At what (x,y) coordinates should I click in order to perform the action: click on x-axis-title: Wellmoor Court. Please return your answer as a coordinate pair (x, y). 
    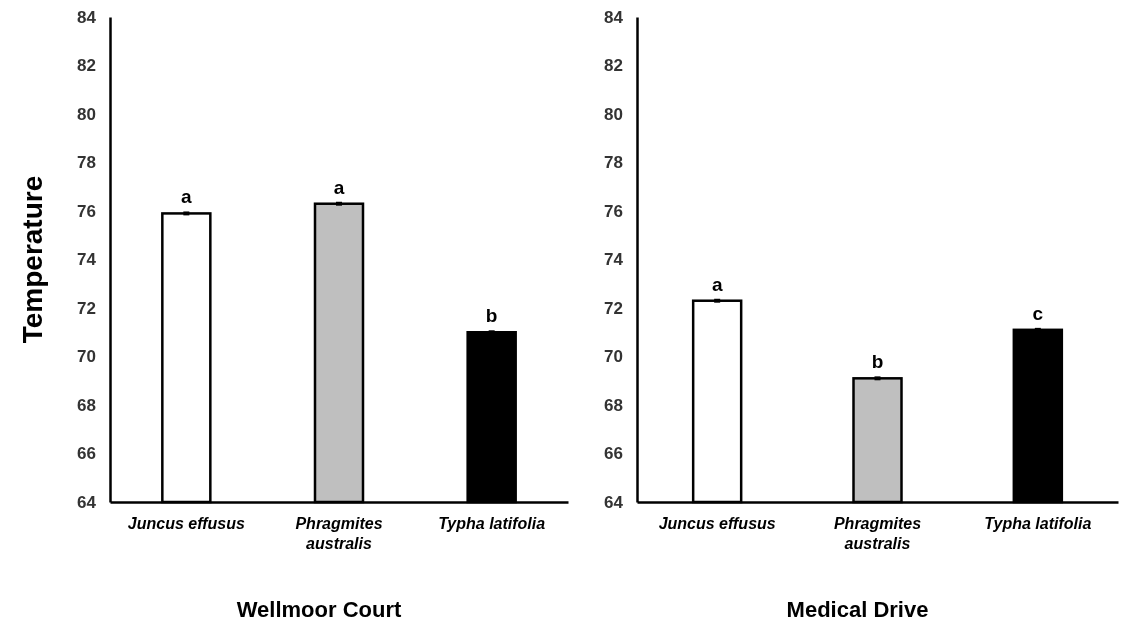
    Looking at the image, I should click on (319, 609).